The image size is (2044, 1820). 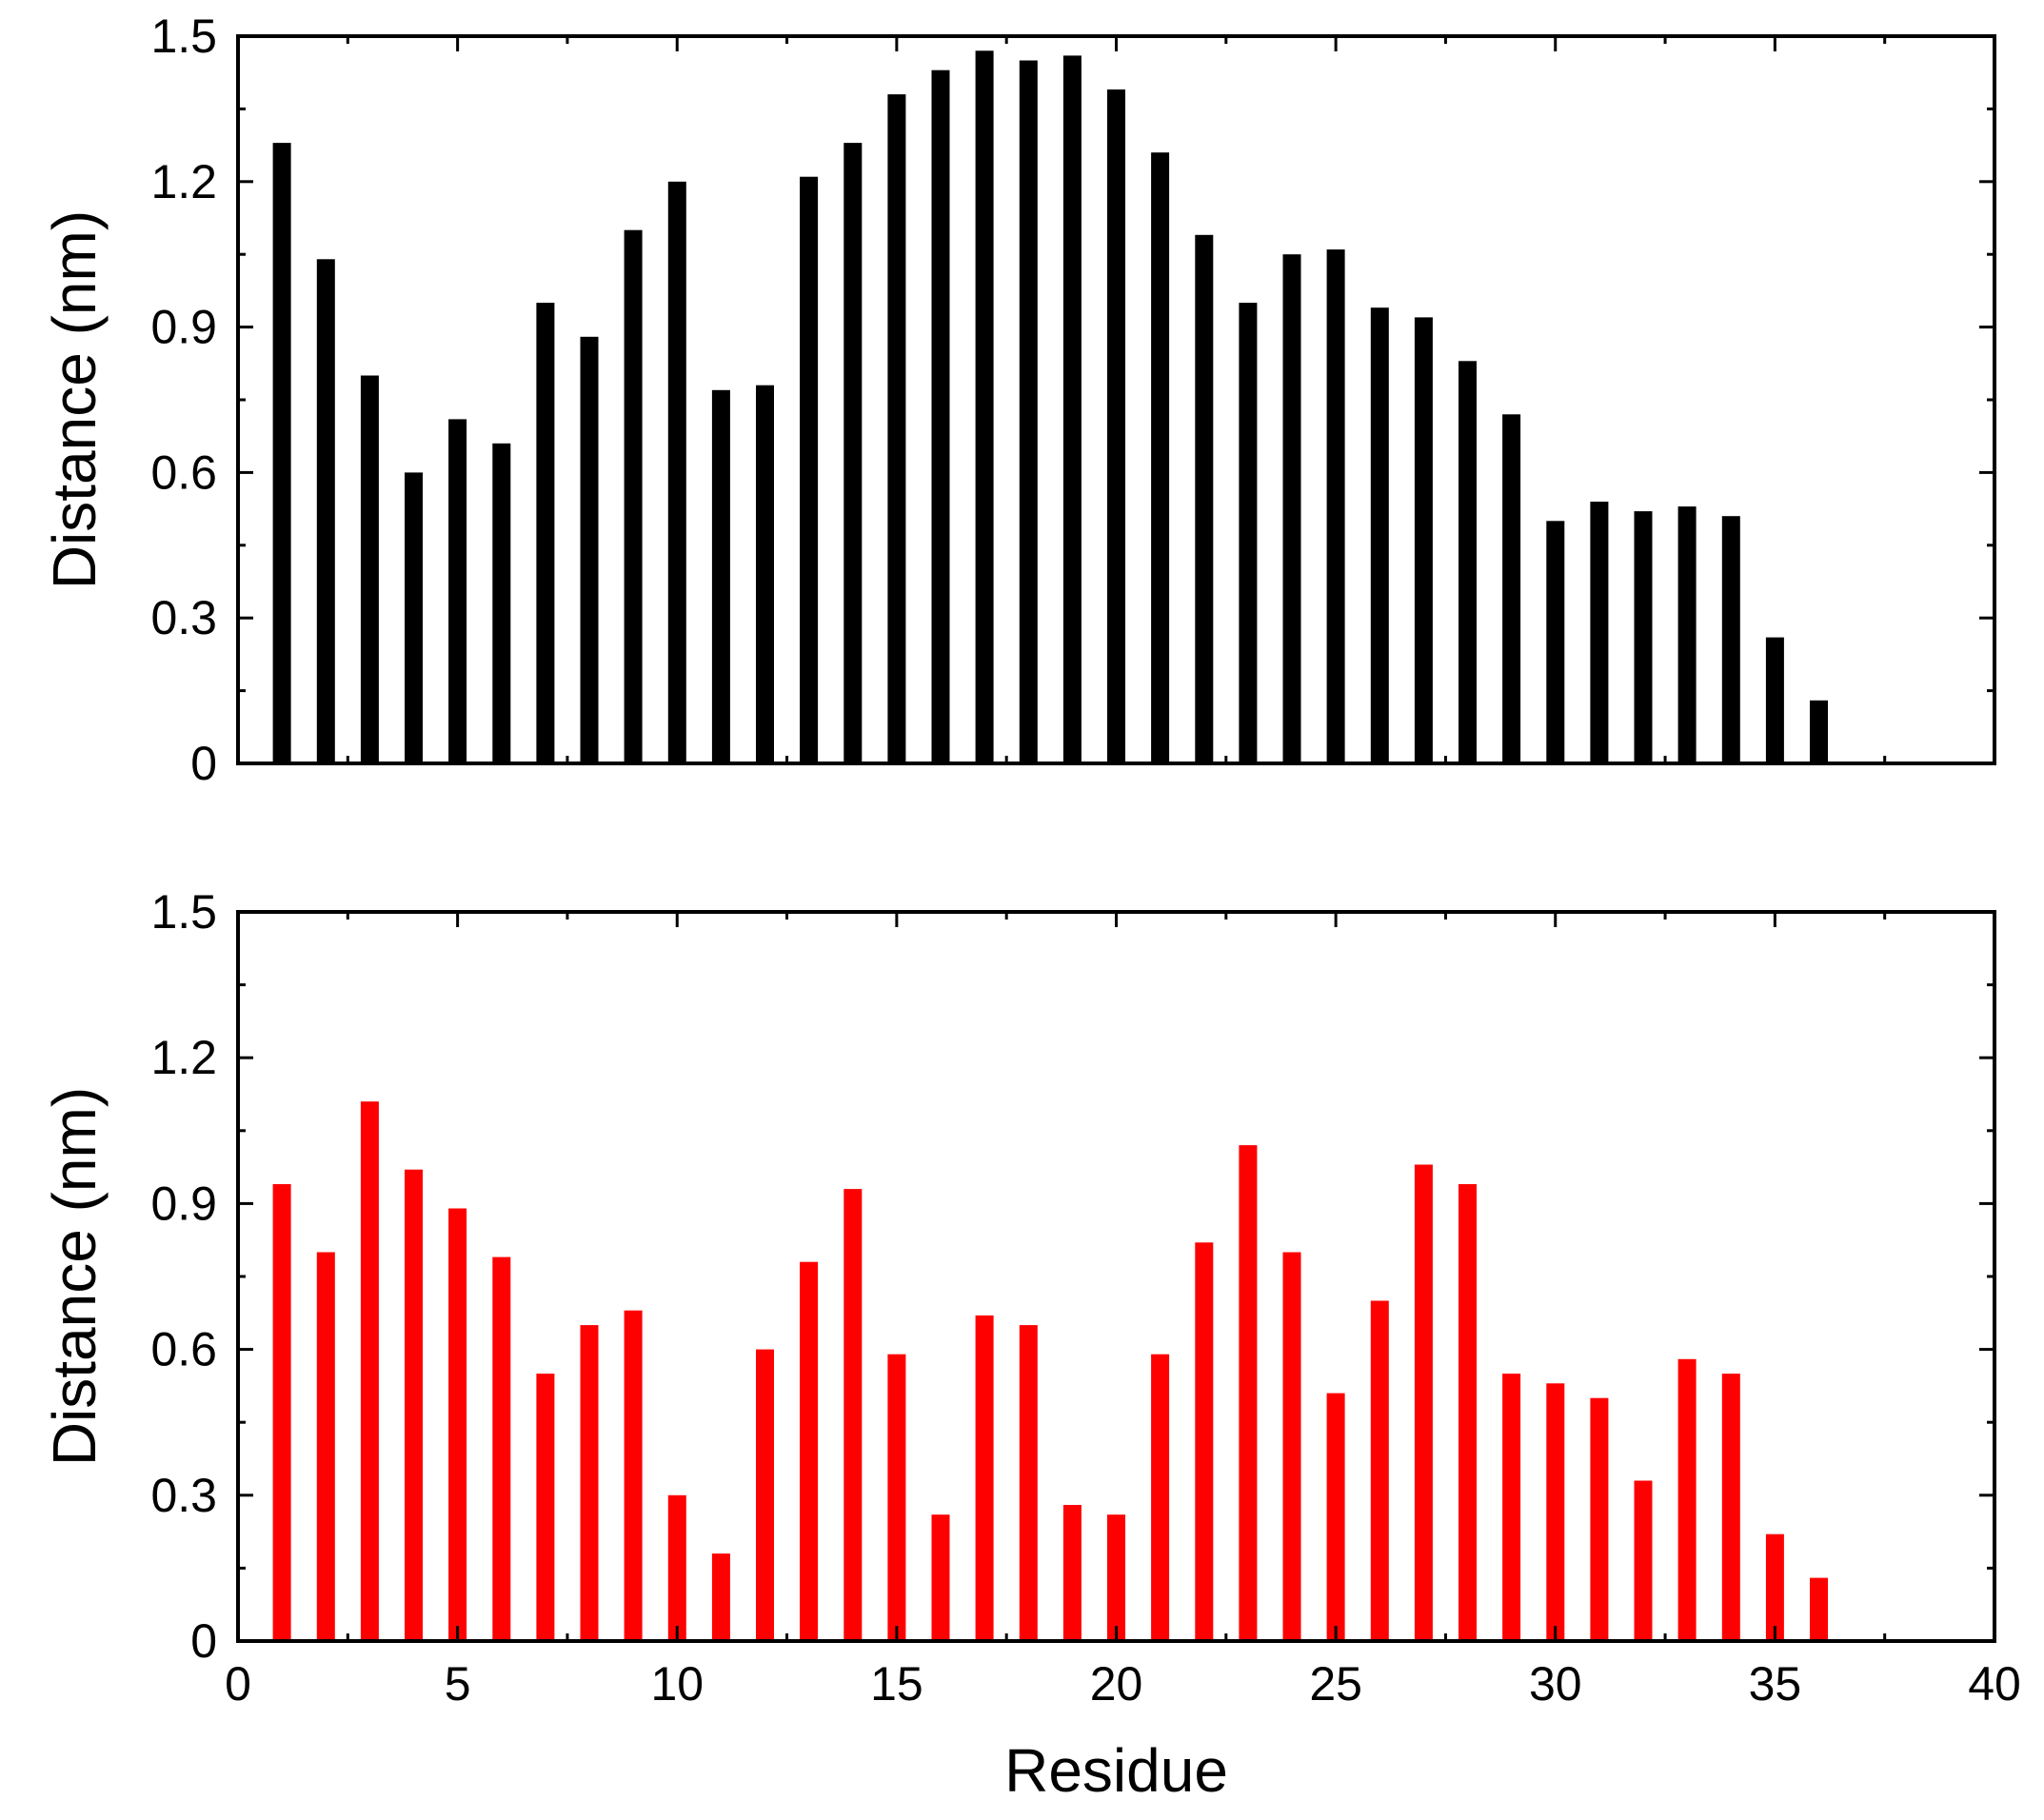 What do you see at coordinates (203, 763) in the screenshot?
I see `y-tick-label: 0` at bounding box center [203, 763].